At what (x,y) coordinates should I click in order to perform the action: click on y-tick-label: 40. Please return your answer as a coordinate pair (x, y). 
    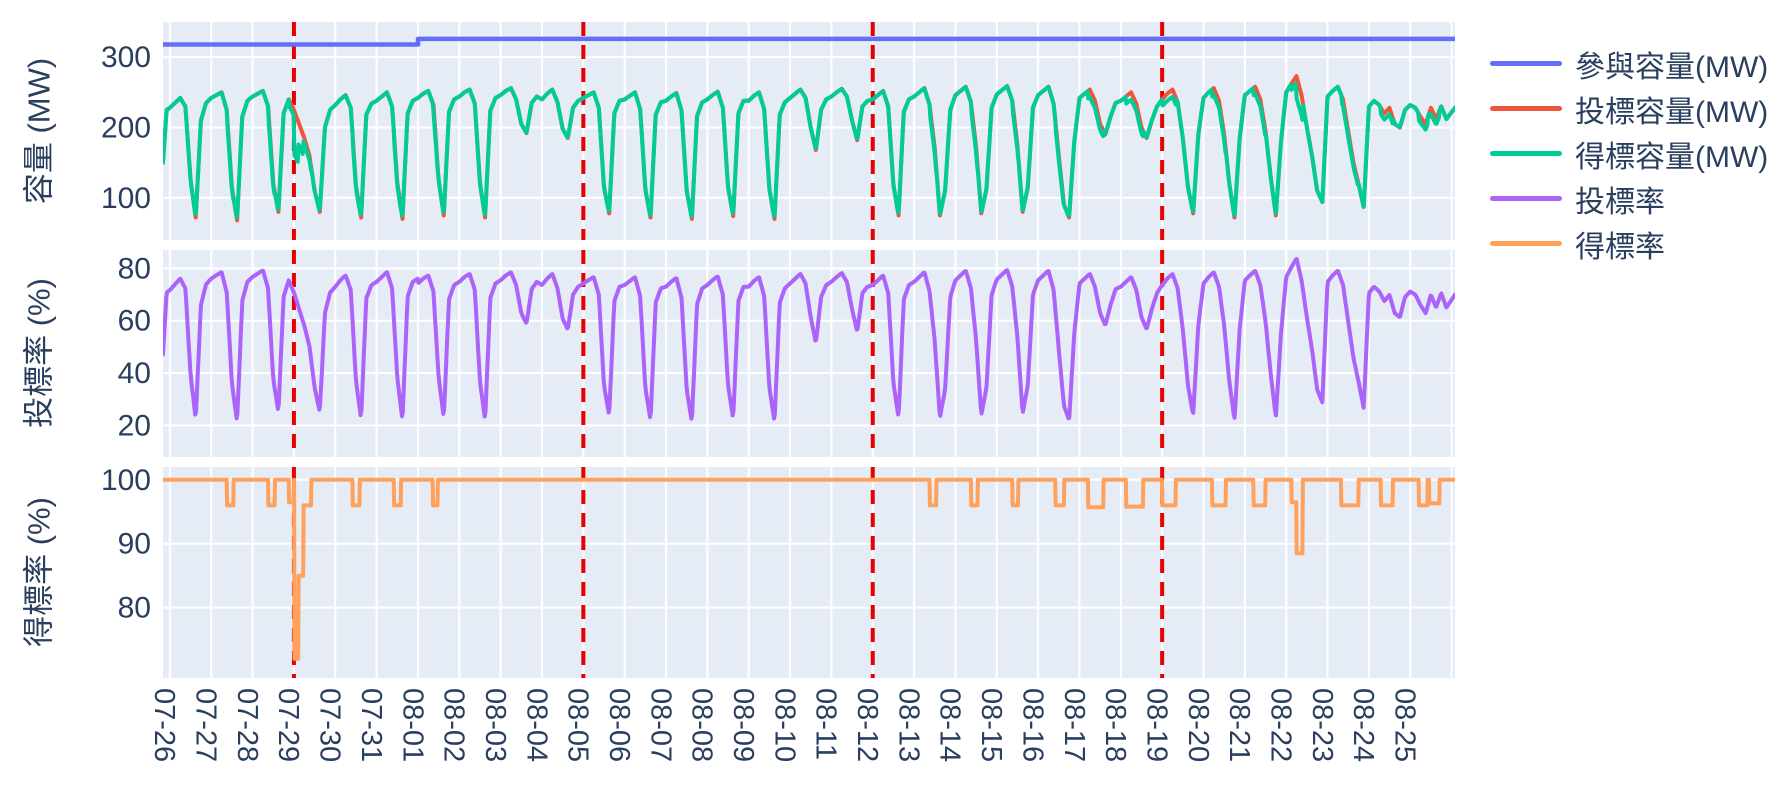
    Looking at the image, I should click on (134, 373).